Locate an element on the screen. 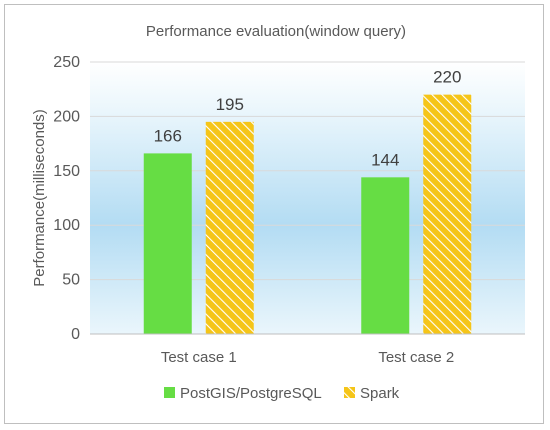 Image resolution: width=550 pixels, height=430 pixels. x-category-label: Test case 1 is located at coordinates (199, 357).